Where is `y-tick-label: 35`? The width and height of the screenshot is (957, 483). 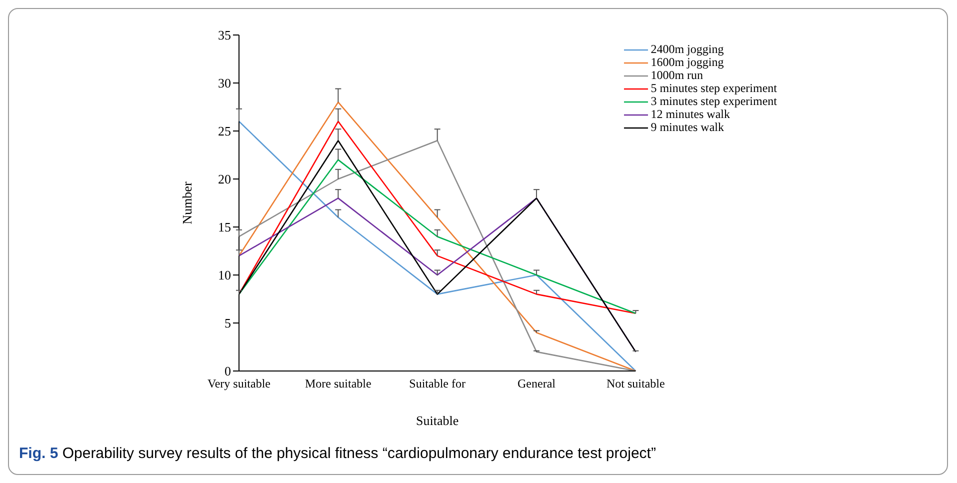
y-tick-label: 35 is located at coordinates (224, 35).